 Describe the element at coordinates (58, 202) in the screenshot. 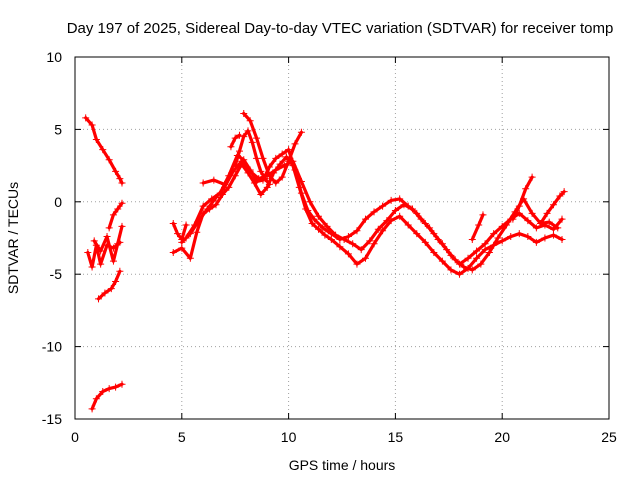

I see `y-tick-label: 0` at that location.